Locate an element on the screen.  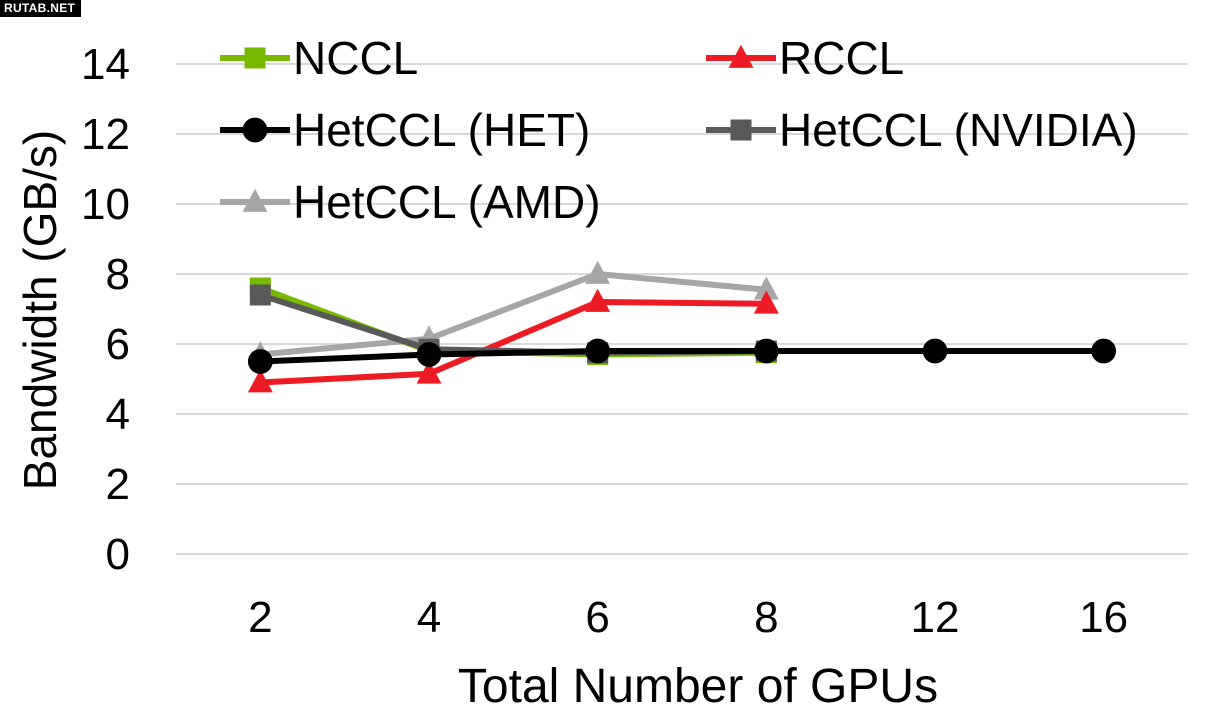
y-axis-ticks: 0 2 4 6 8 10 12 14 is located at coordinates (105, 309).